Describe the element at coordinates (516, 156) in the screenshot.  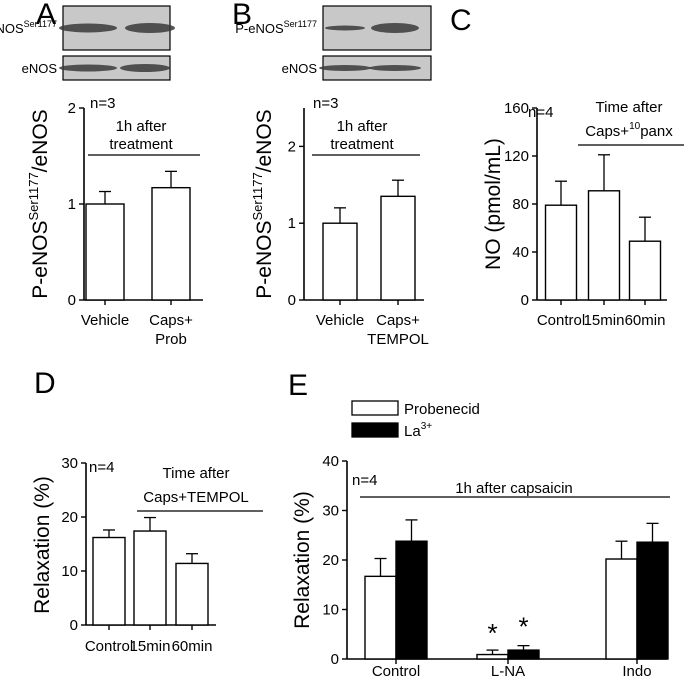
I see `y-tick-label: 120` at that location.